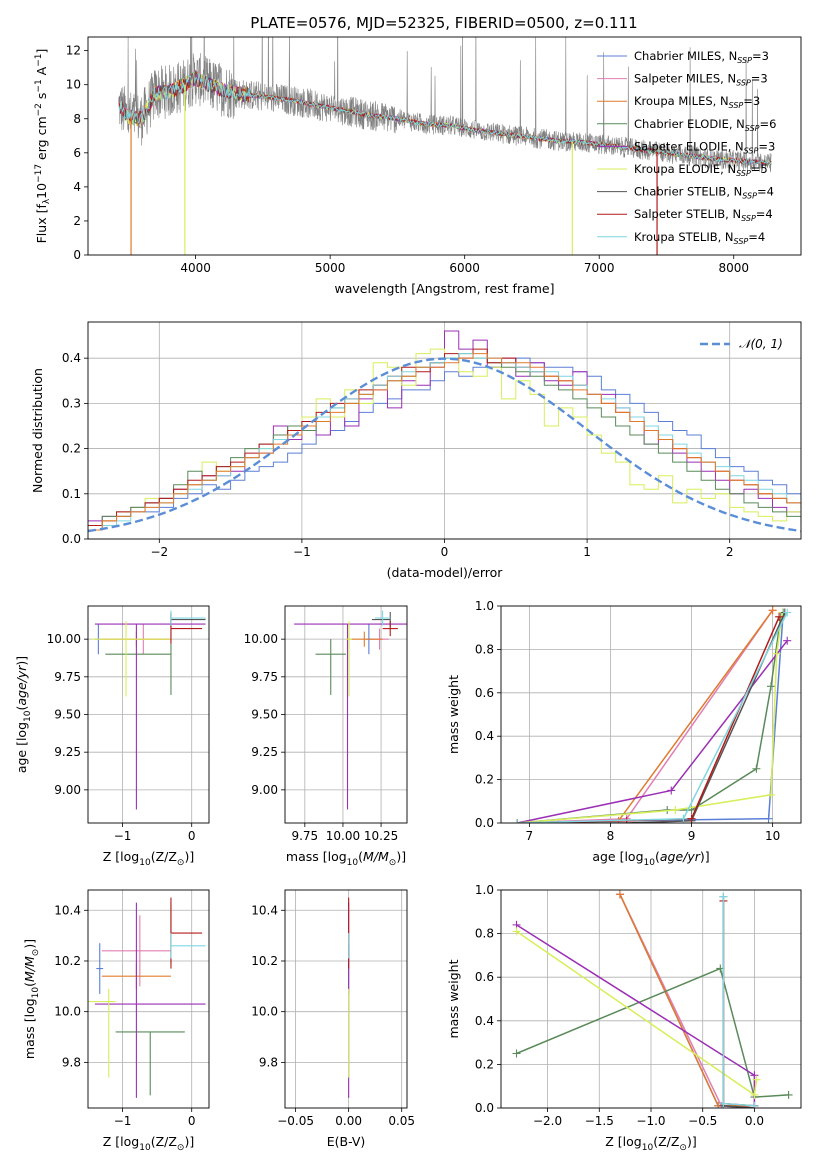  Describe the element at coordinates (733, 268) in the screenshot. I see `x-tick-label: 8000` at that location.